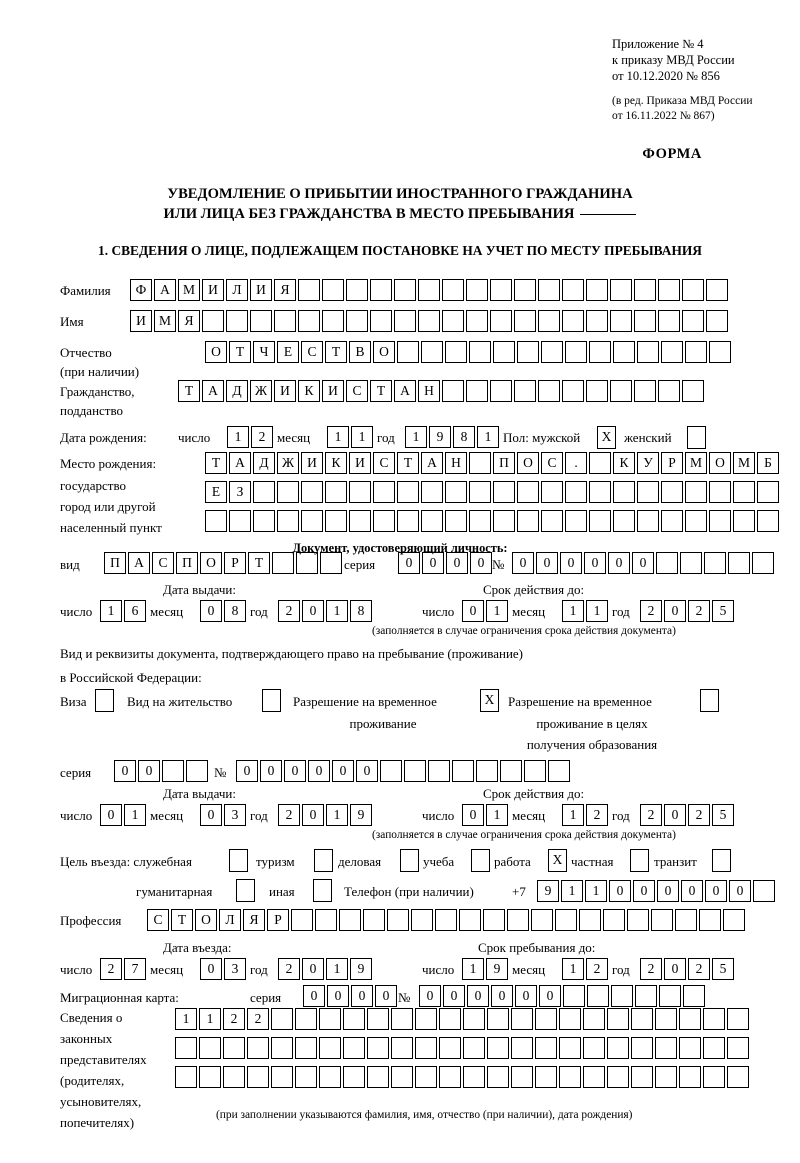  Describe the element at coordinates (235, 969) in the screenshot. I see `char-cell: 3` at that location.